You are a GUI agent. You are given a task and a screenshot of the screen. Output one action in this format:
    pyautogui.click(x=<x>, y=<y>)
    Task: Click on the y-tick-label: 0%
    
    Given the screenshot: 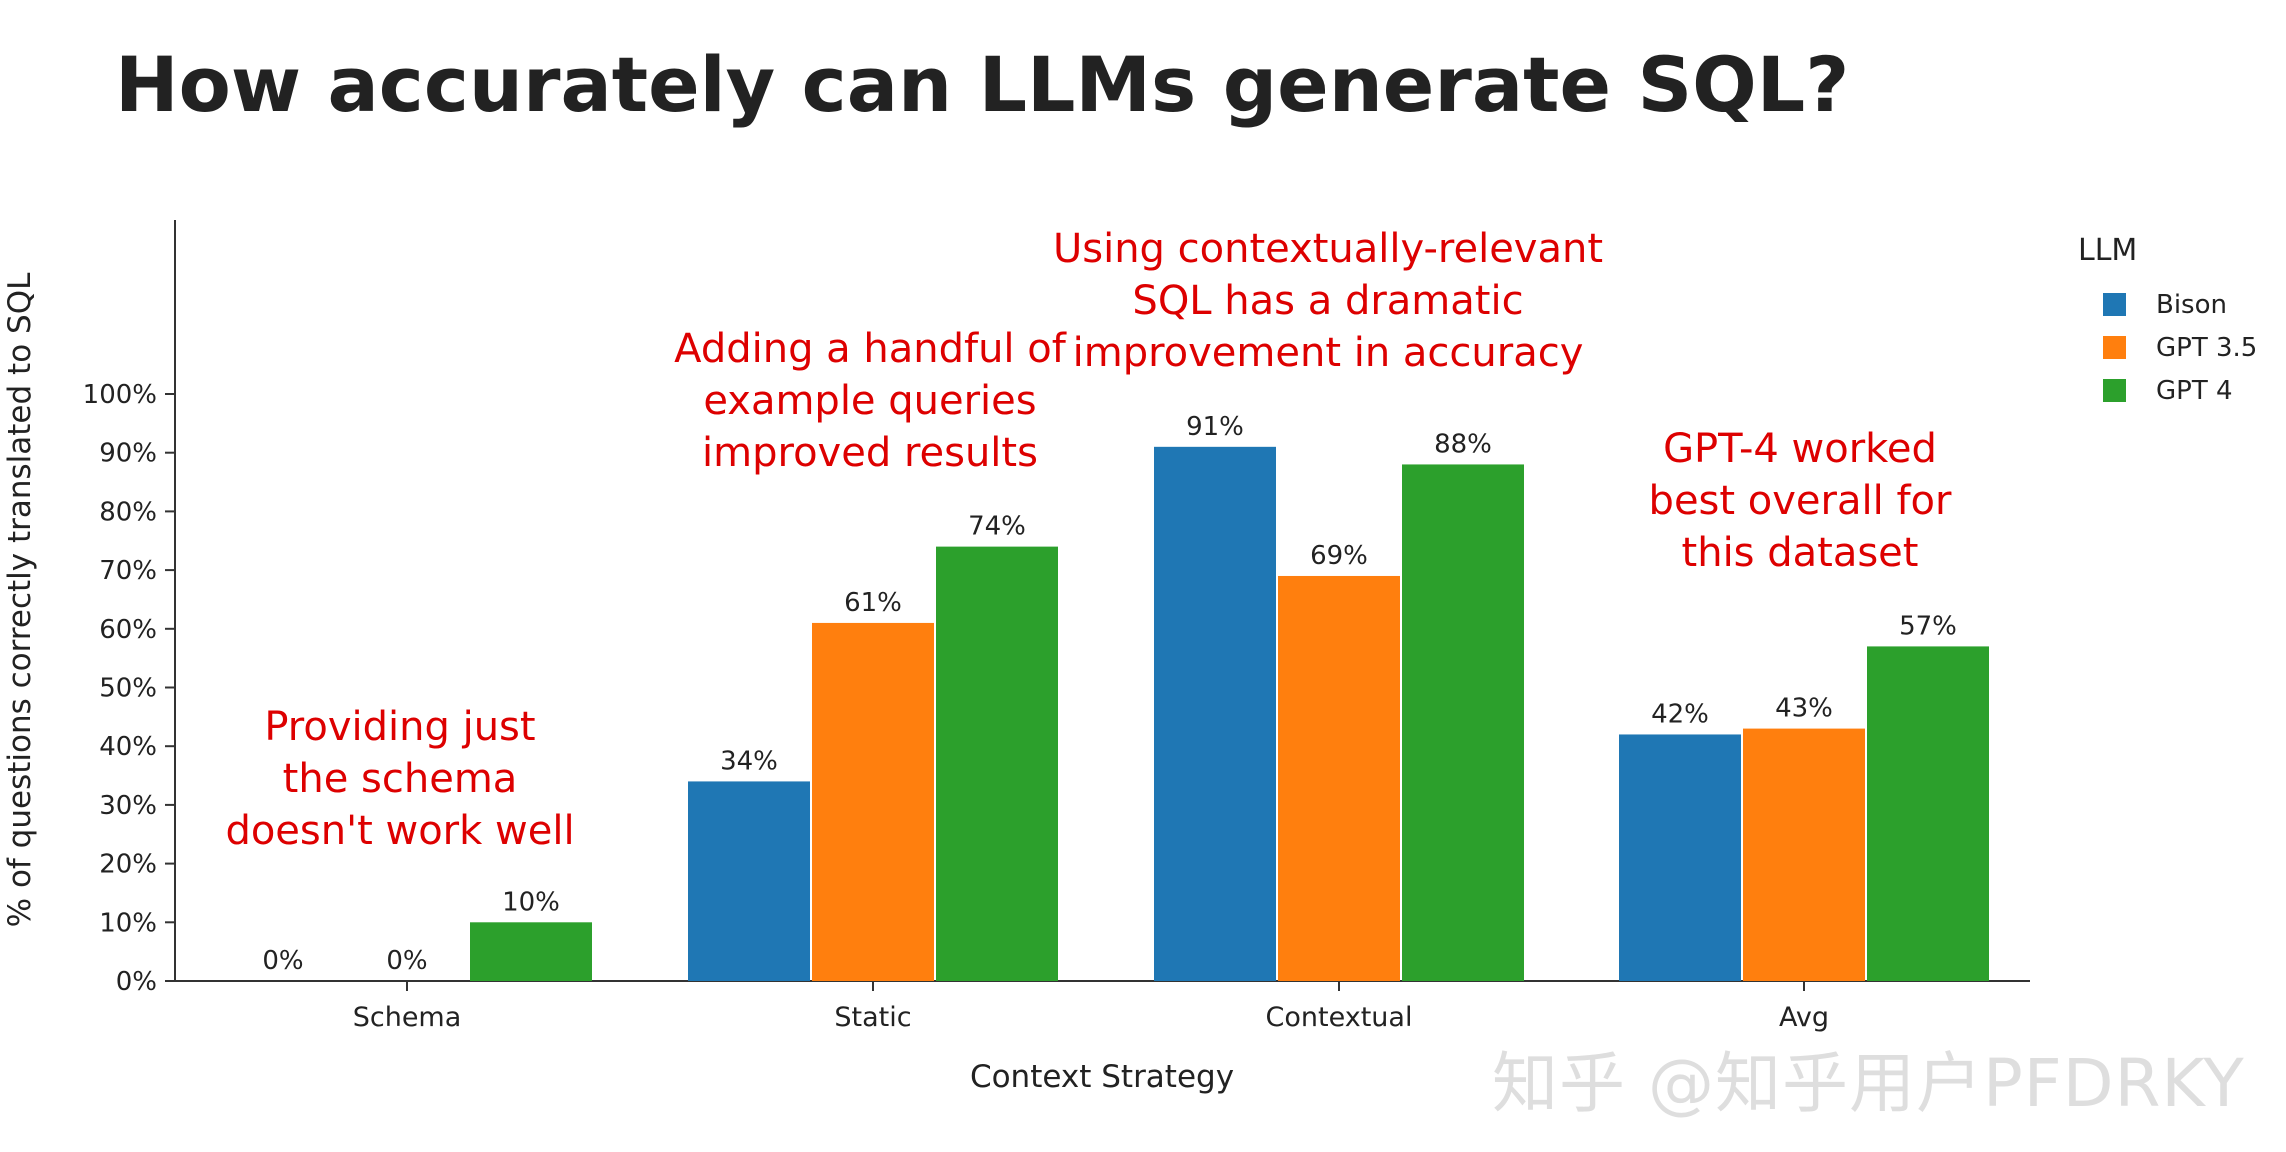 What is the action you would take?
    pyautogui.click(x=136, y=982)
    